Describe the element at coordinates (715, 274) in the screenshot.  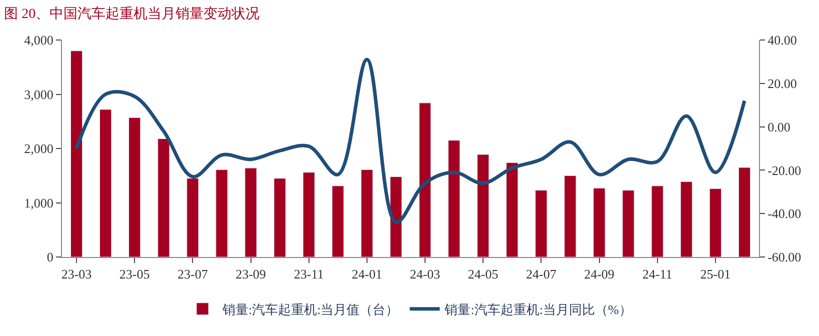
I see `x-tick-label: 25-01` at that location.